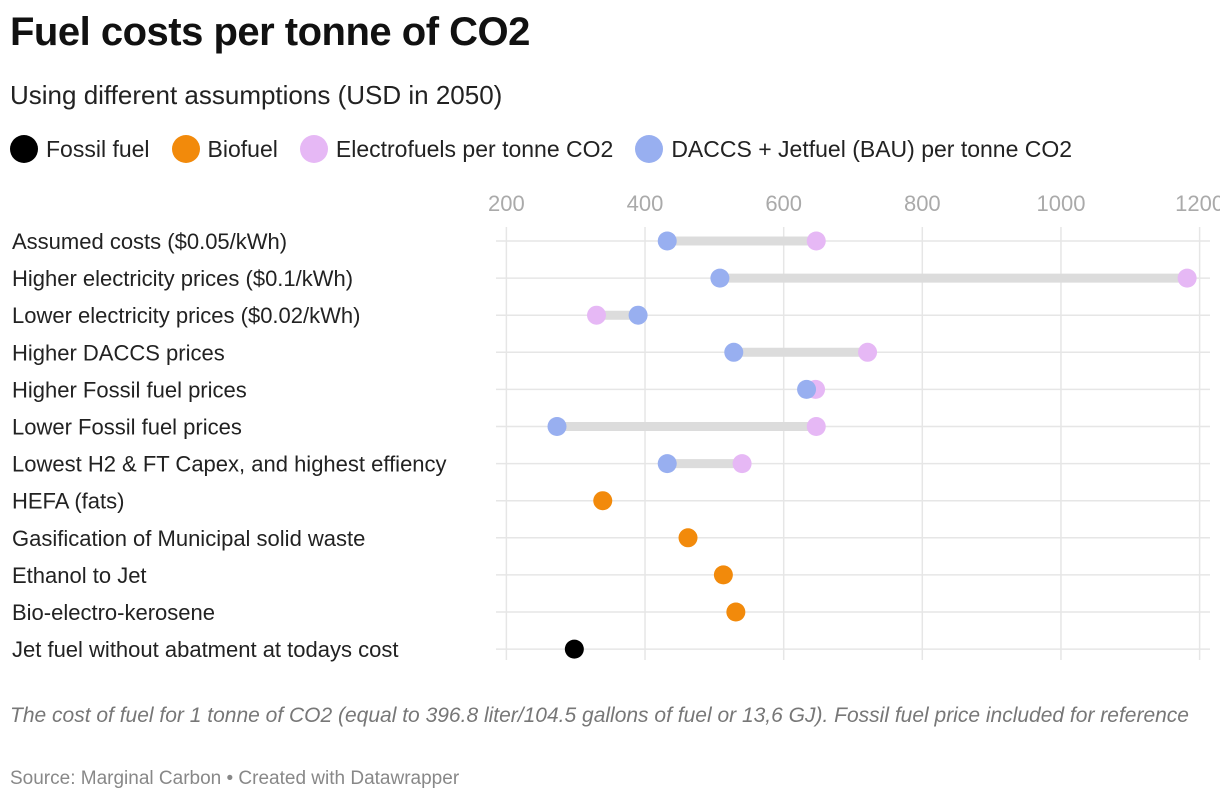 Image resolution: width=1220 pixels, height=804 pixels. I want to click on row-label: Jet fuel without abatment at todays cost, so click(205, 649).